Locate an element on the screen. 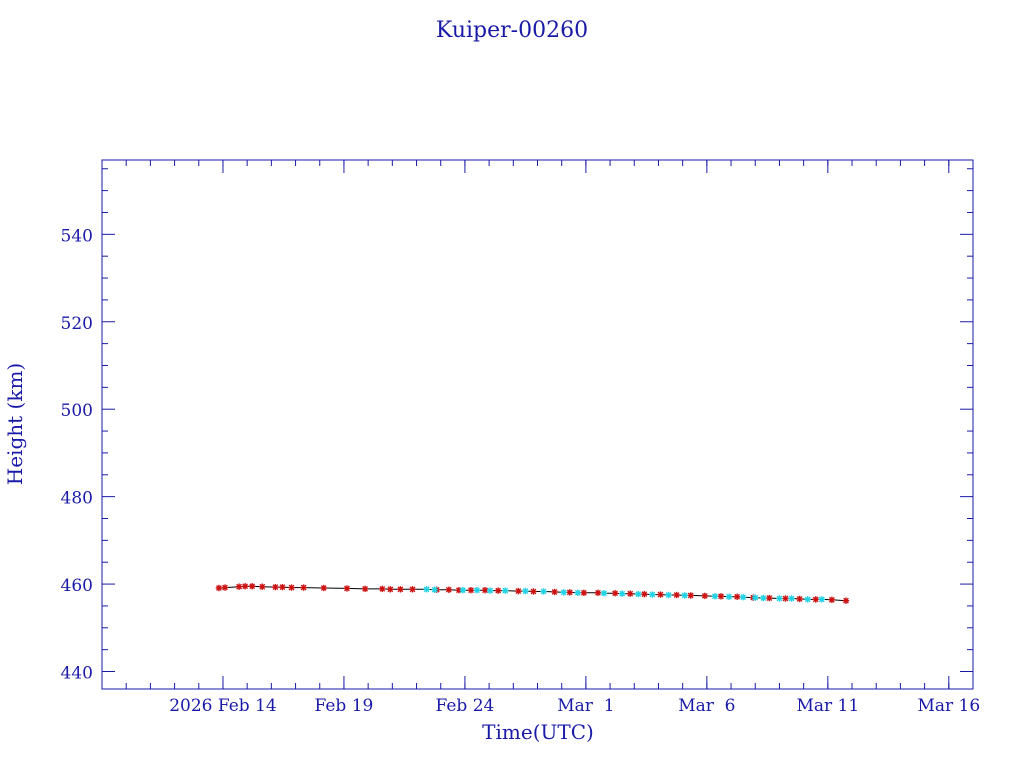 The image size is (1024, 768). x-axis-label: Time(UTC) is located at coordinates (538, 732).